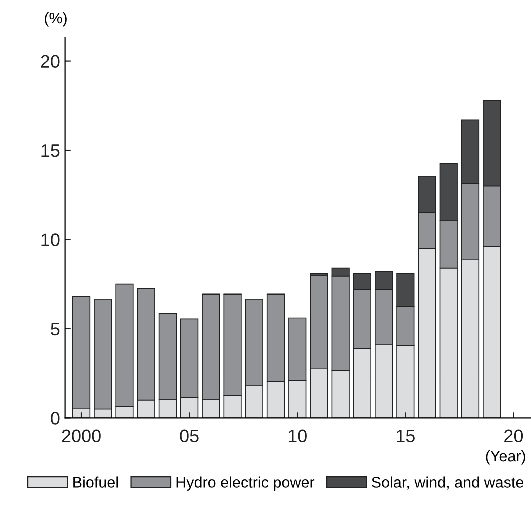 The image size is (531, 515). What do you see at coordinates (55, 329) in the screenshot?
I see `y-tick-label: 5` at bounding box center [55, 329].